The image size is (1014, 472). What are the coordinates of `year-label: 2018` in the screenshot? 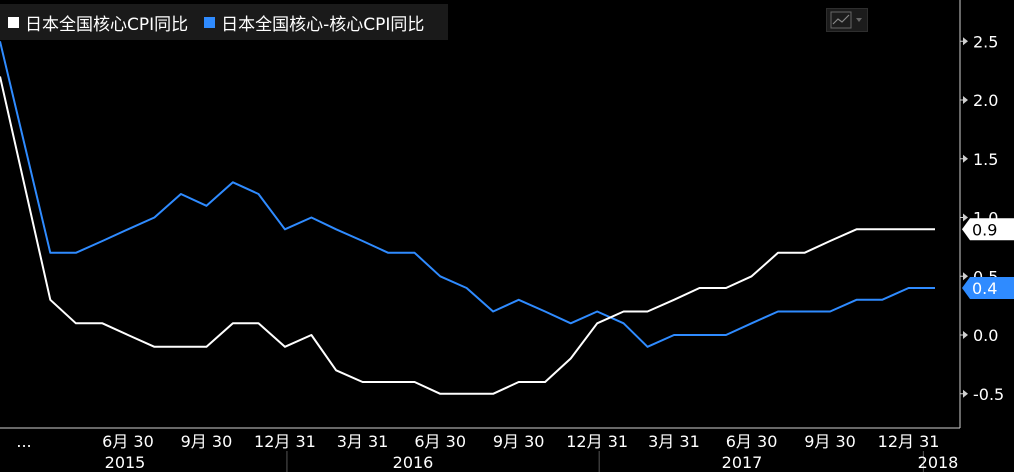 It's located at (938, 462).